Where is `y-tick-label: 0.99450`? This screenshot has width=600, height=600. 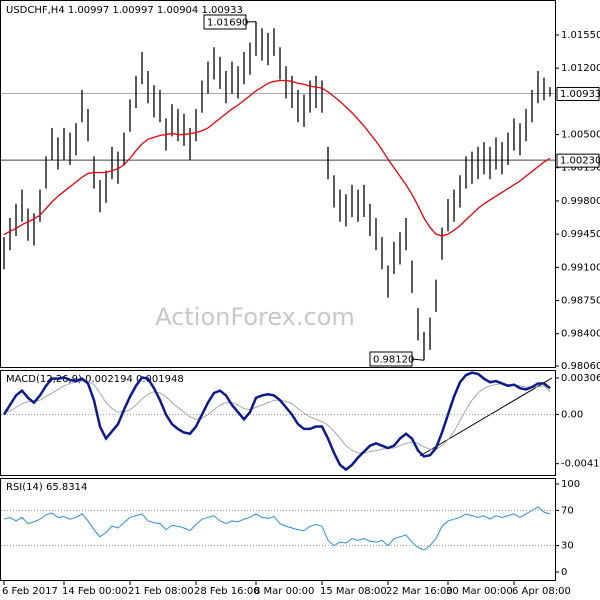 y-tick-label: 0.99450 is located at coordinates (580, 234).